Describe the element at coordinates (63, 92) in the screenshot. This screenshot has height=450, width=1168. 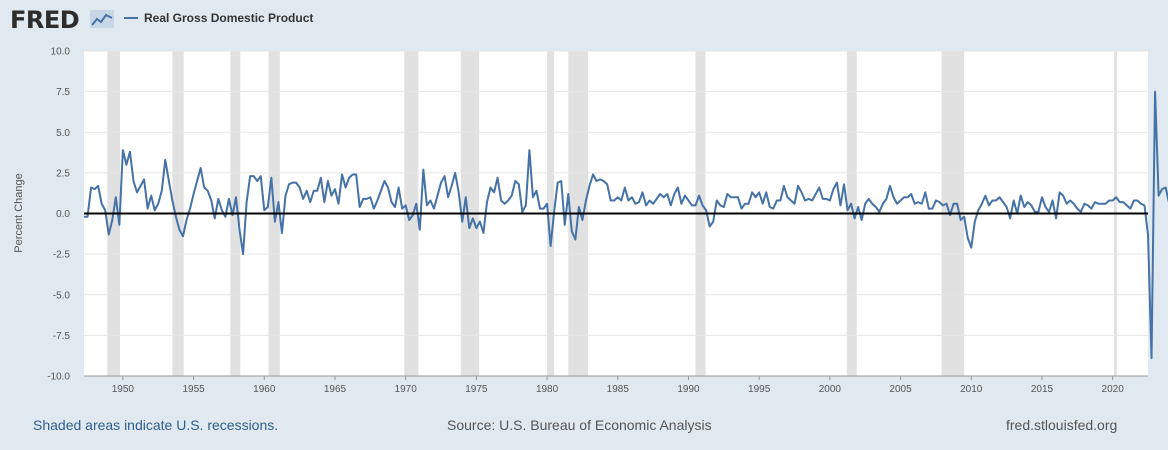
I see `y-tick-label: 7.5` at that location.